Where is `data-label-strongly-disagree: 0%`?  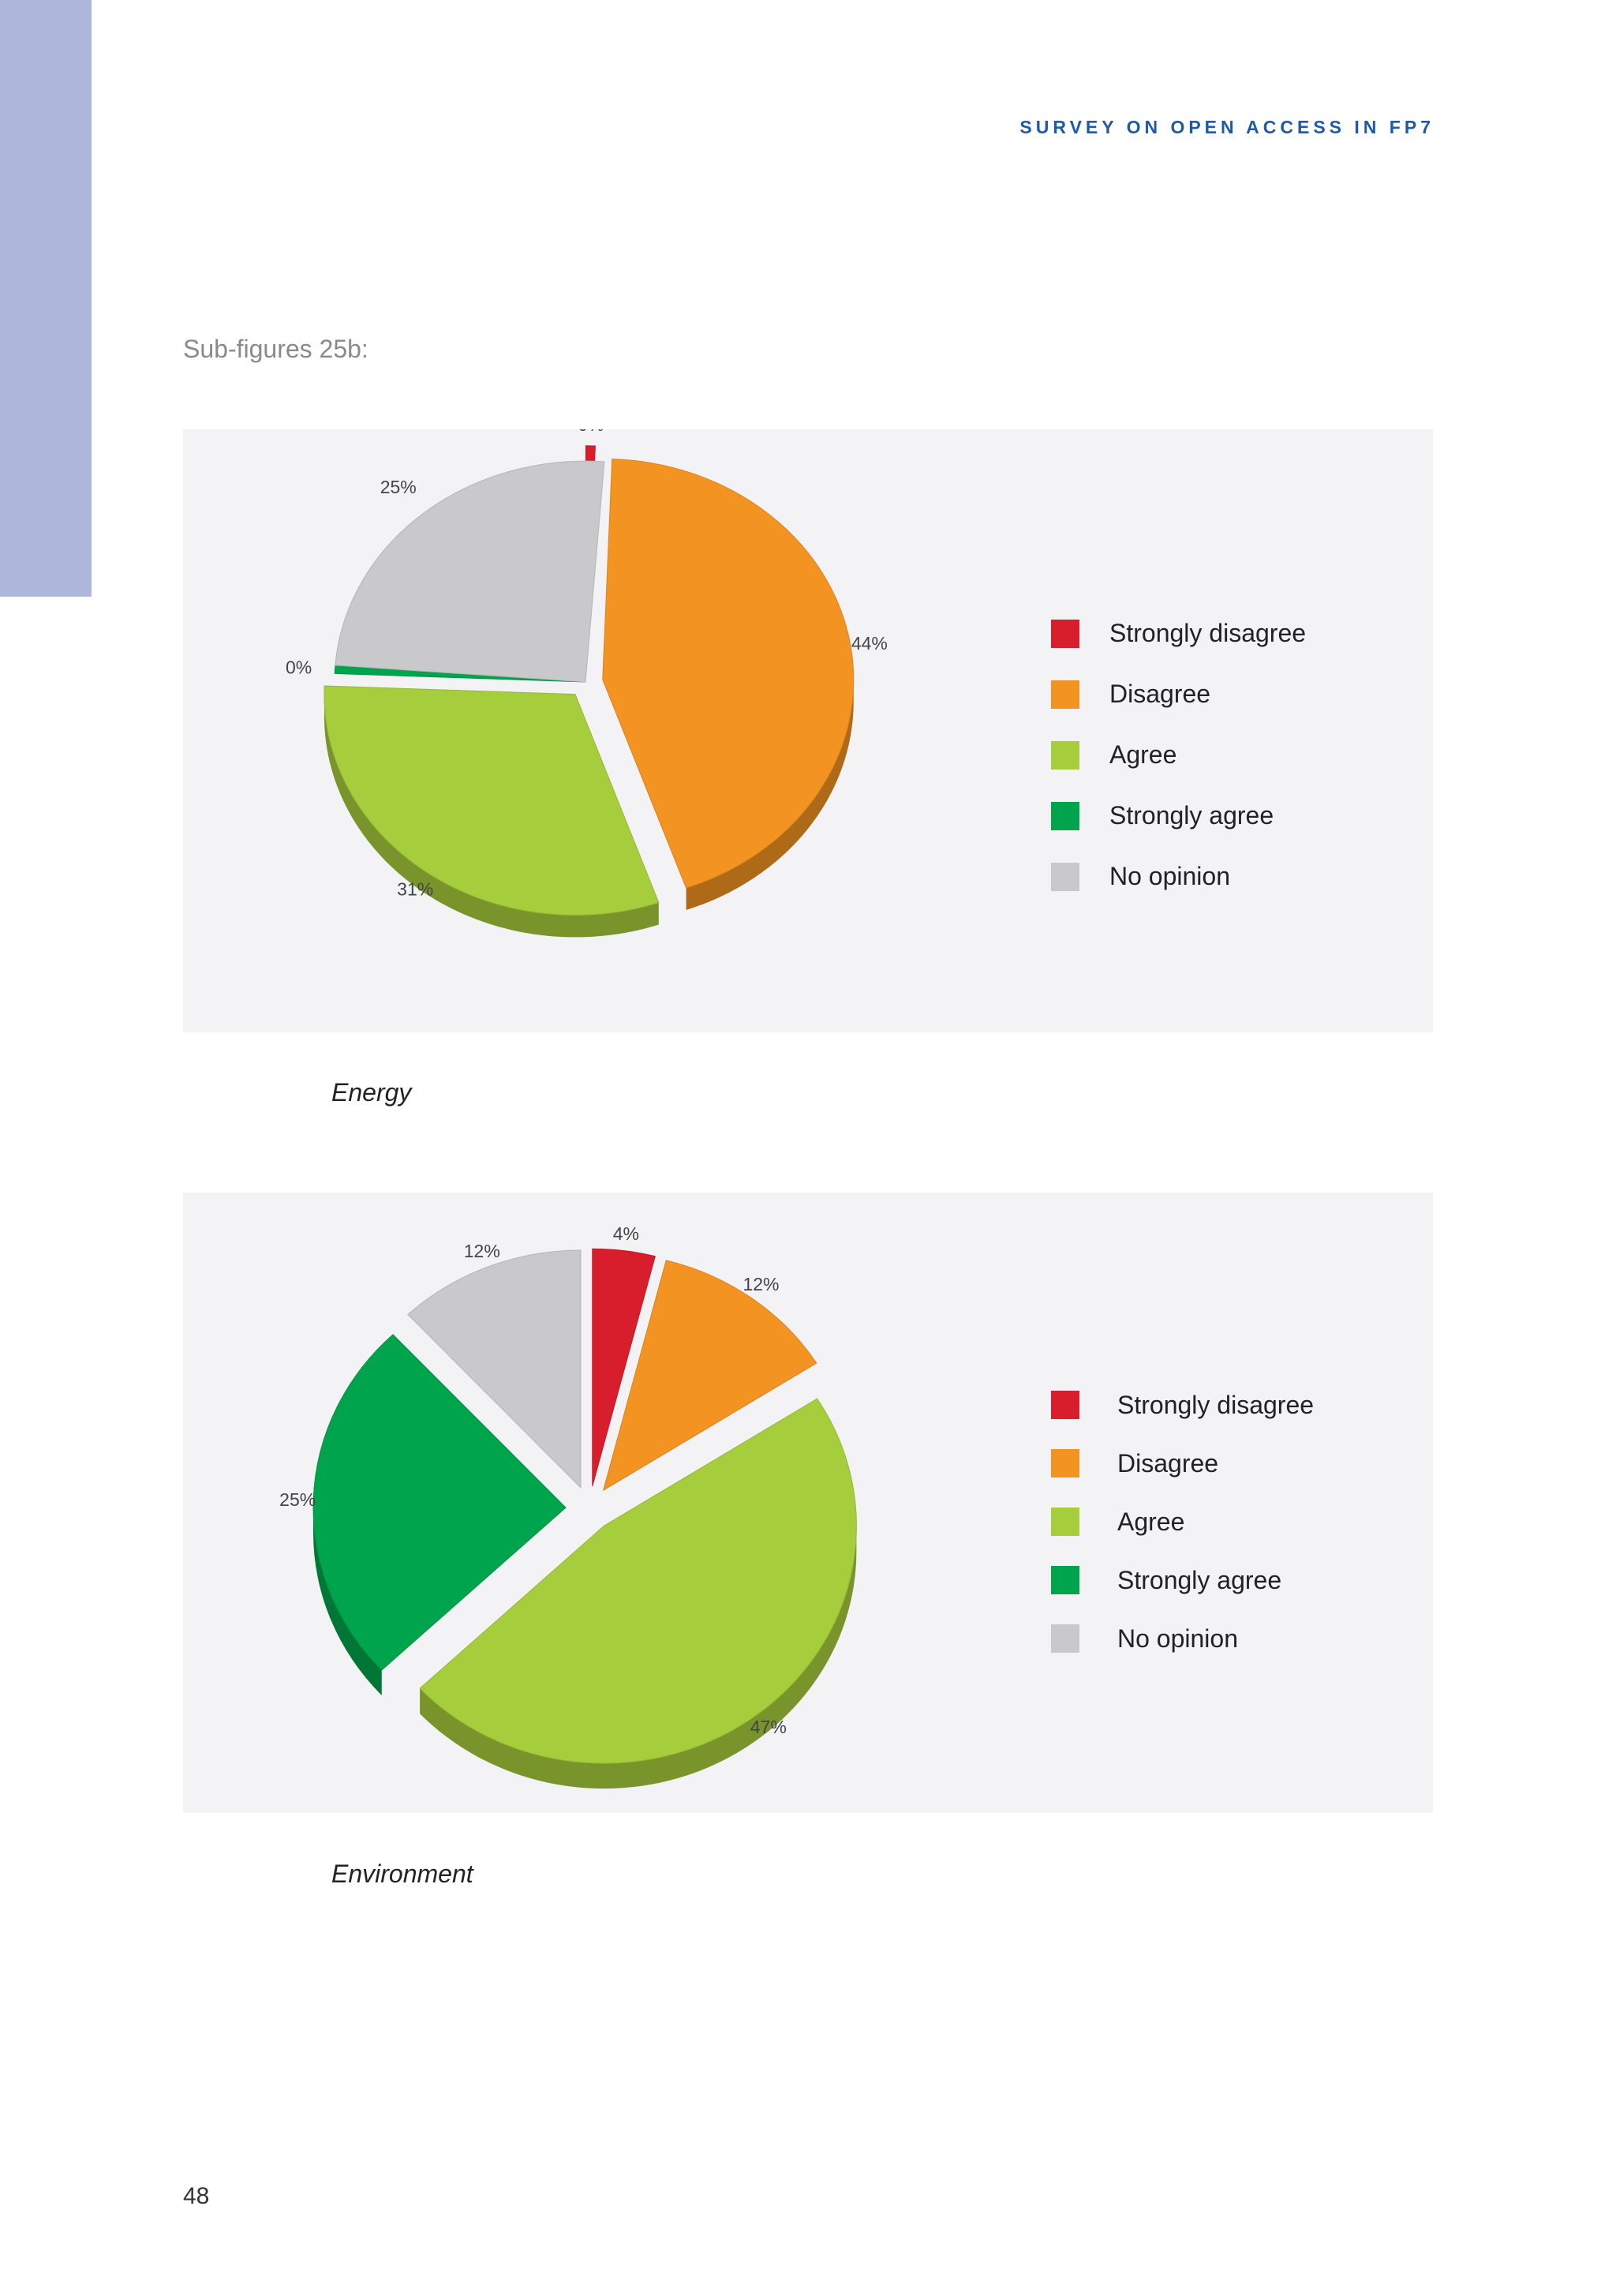 data-label-strongly-disagree: 0% is located at coordinates (591, 432).